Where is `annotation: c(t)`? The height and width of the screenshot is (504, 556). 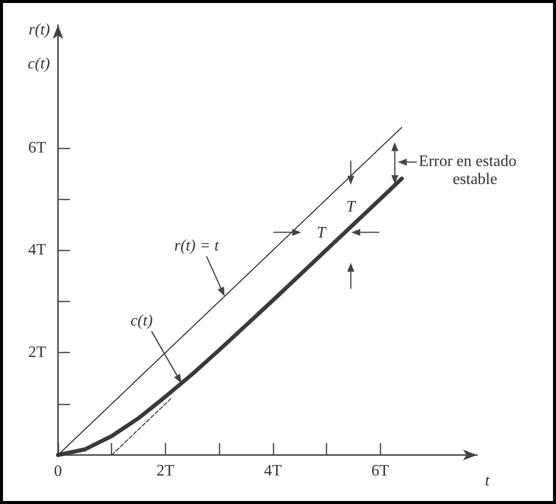 annotation: c(t) is located at coordinates (141, 321).